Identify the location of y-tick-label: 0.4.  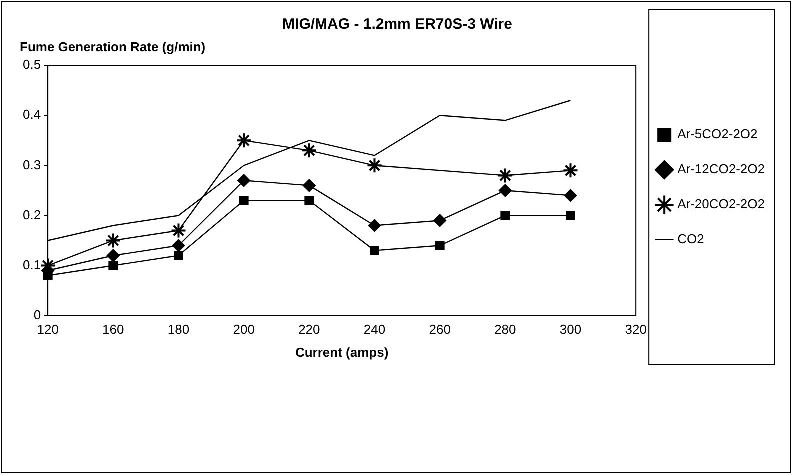
(32, 114).